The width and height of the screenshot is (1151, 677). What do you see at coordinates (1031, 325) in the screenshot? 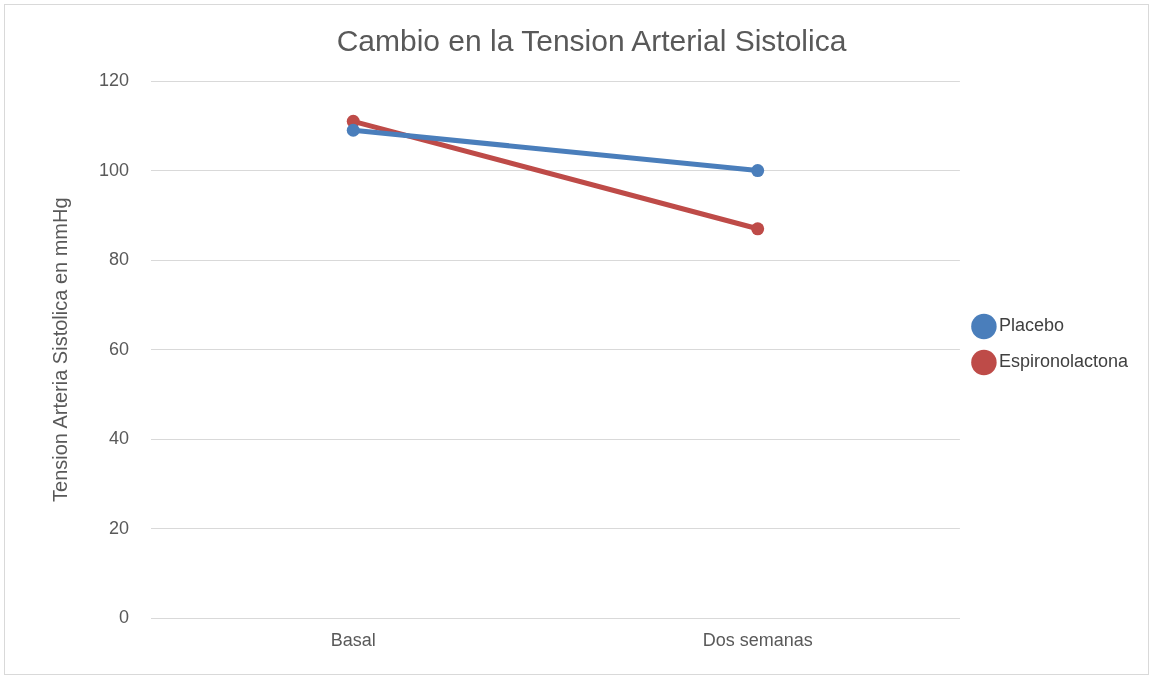
I see `legend-label: Placebo` at bounding box center [1031, 325].